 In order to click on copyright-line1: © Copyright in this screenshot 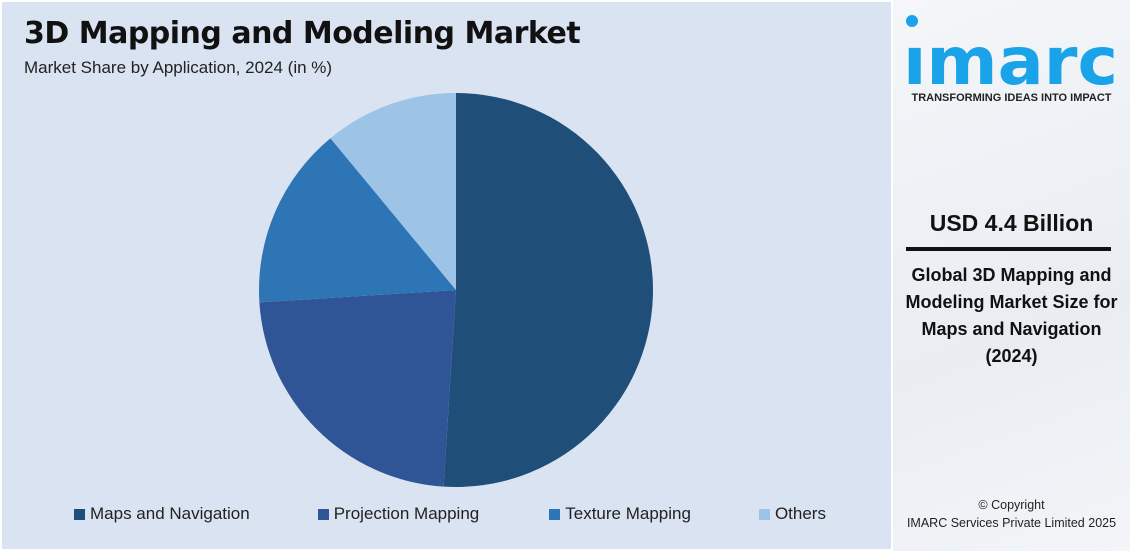, I will do `click(1011, 505)`.